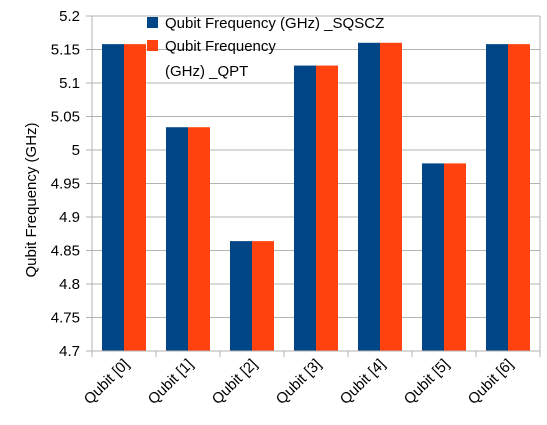 The height and width of the screenshot is (425, 547). What do you see at coordinates (69, 16) in the screenshot?
I see `y-tick-label: 5.2` at bounding box center [69, 16].